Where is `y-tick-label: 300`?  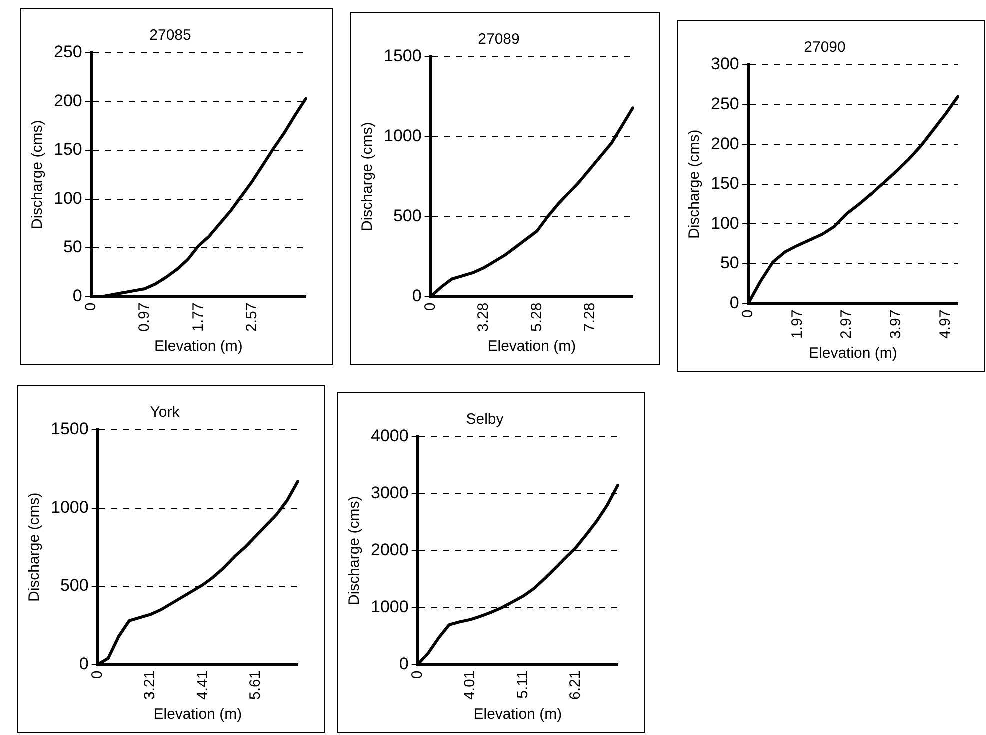
y-tick-label: 300 is located at coordinates (725, 64).